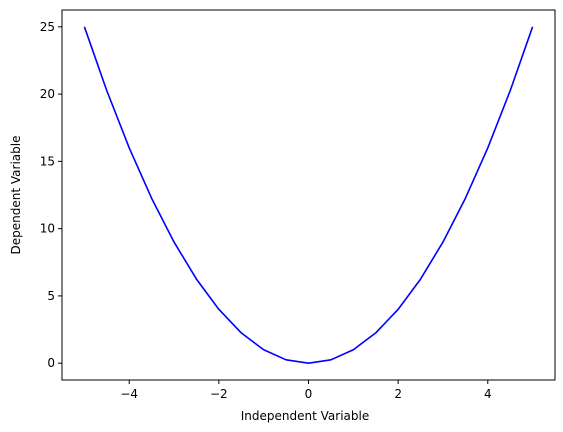 Image resolution: width=563 pixels, height=432 pixels. I want to click on y-tick-label: 10, so click(47, 229).